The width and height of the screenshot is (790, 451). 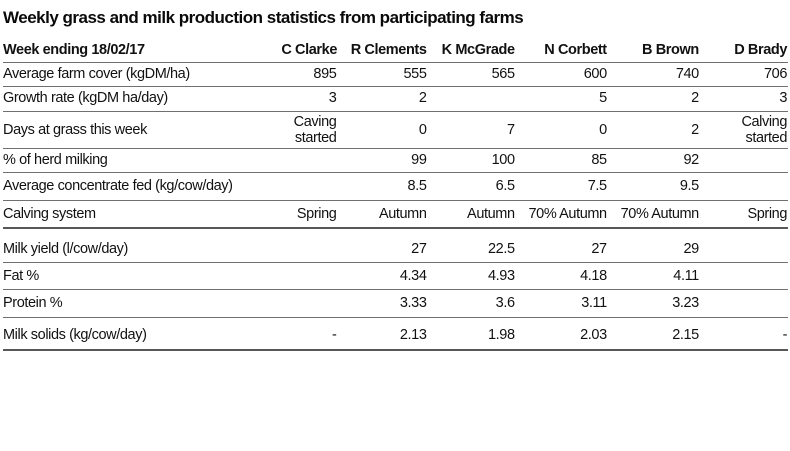 I want to click on row-label: Fat %, so click(x=21, y=276).